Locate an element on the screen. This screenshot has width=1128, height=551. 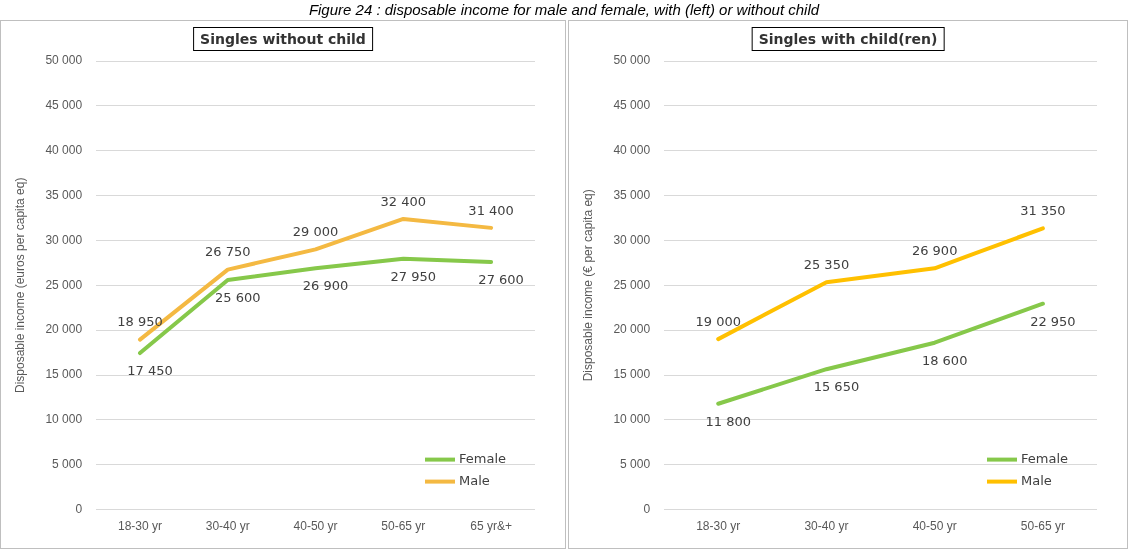
text: 18 950 is located at coordinates (140, 322).